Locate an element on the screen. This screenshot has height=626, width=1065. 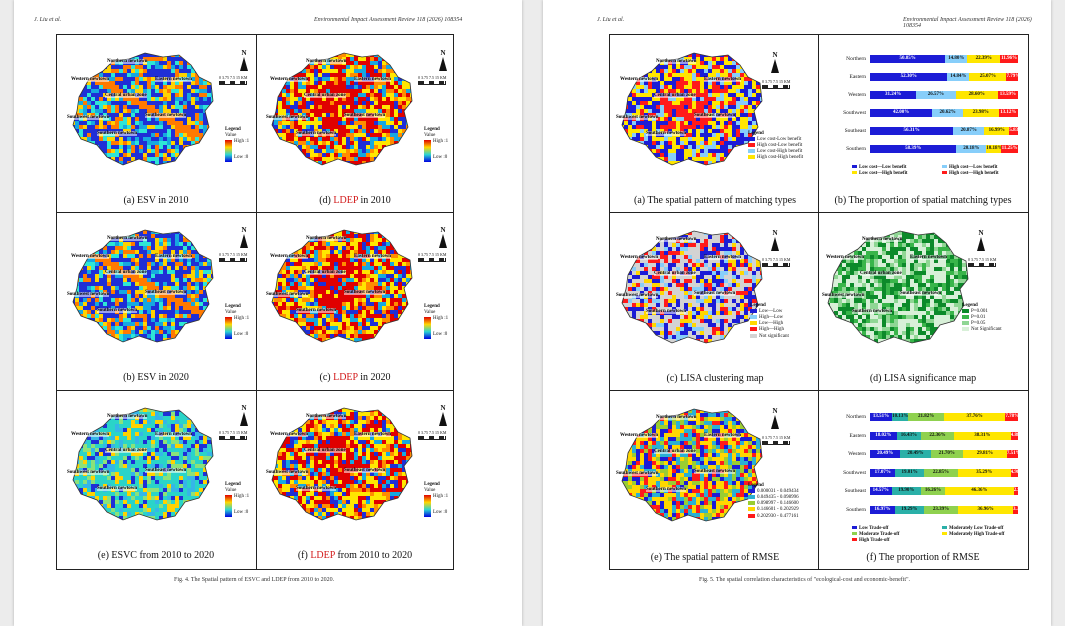
legend-item: 0.000031 - 0.049434 is located at coordinates (773, 492).